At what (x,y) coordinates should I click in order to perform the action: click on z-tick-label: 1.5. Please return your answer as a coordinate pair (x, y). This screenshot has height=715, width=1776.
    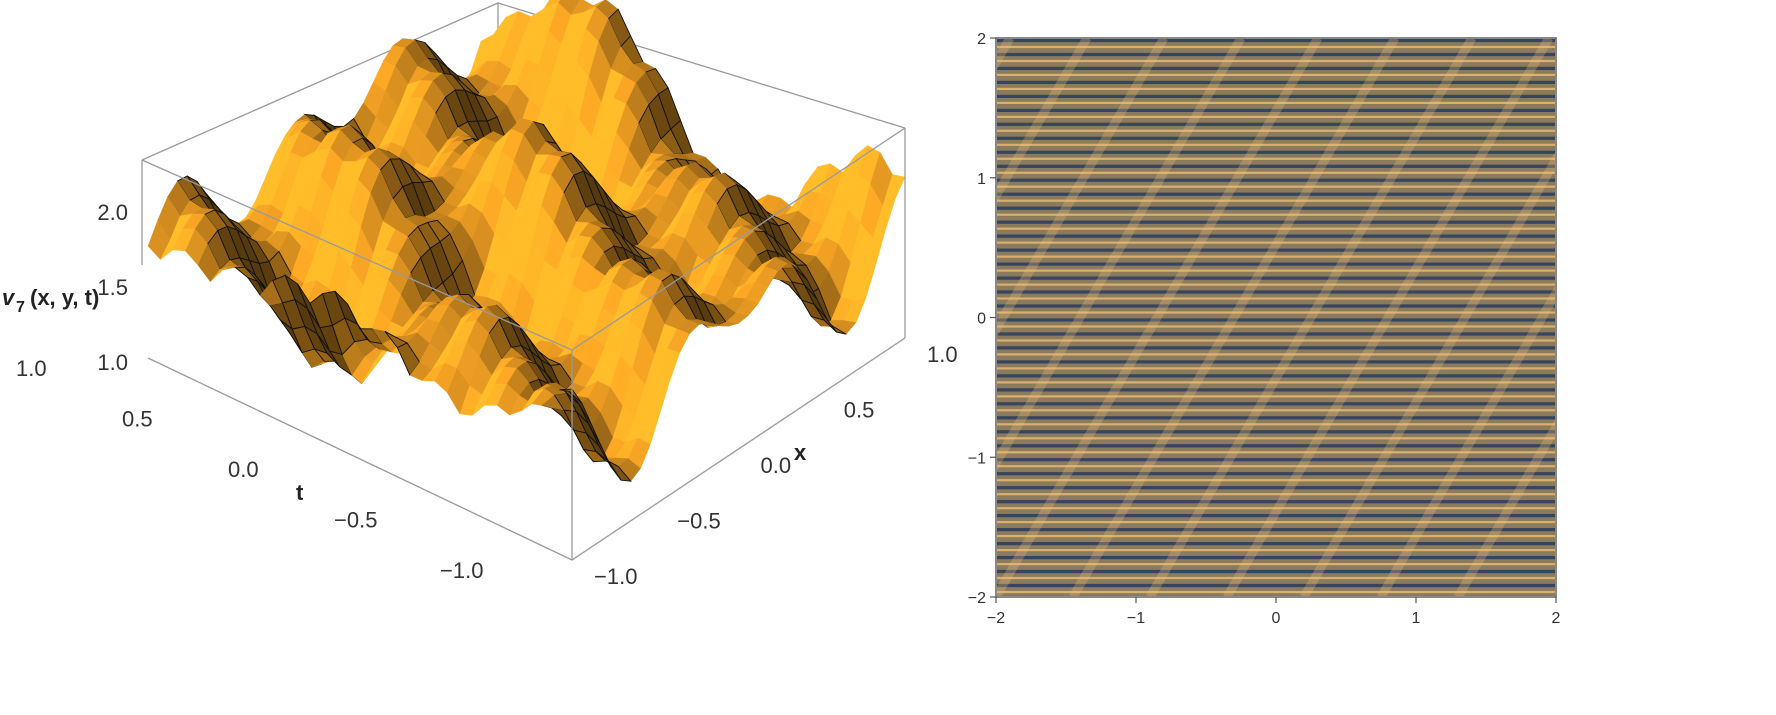
    Looking at the image, I should click on (112, 287).